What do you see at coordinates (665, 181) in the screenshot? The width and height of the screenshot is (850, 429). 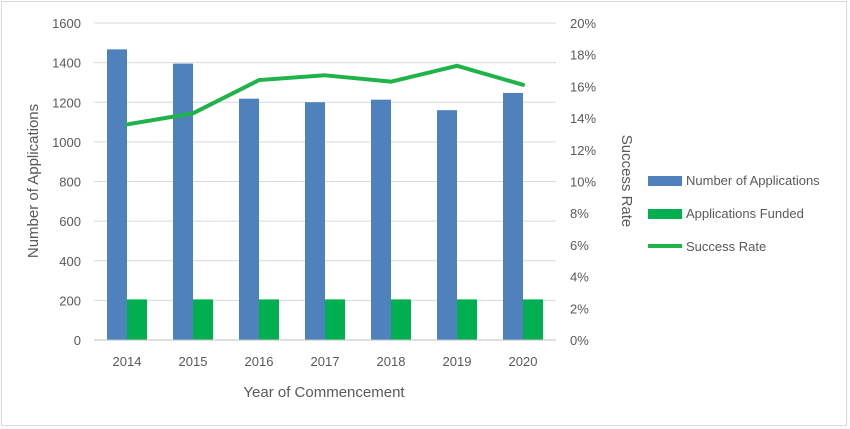 I see `legend-swatch-applications` at bounding box center [665, 181].